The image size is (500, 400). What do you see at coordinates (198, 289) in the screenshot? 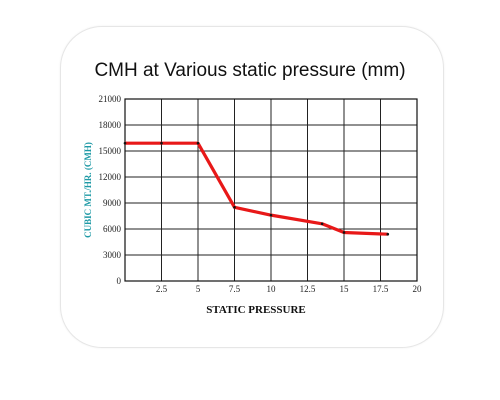
I see `x-tick-label: 5` at bounding box center [198, 289].